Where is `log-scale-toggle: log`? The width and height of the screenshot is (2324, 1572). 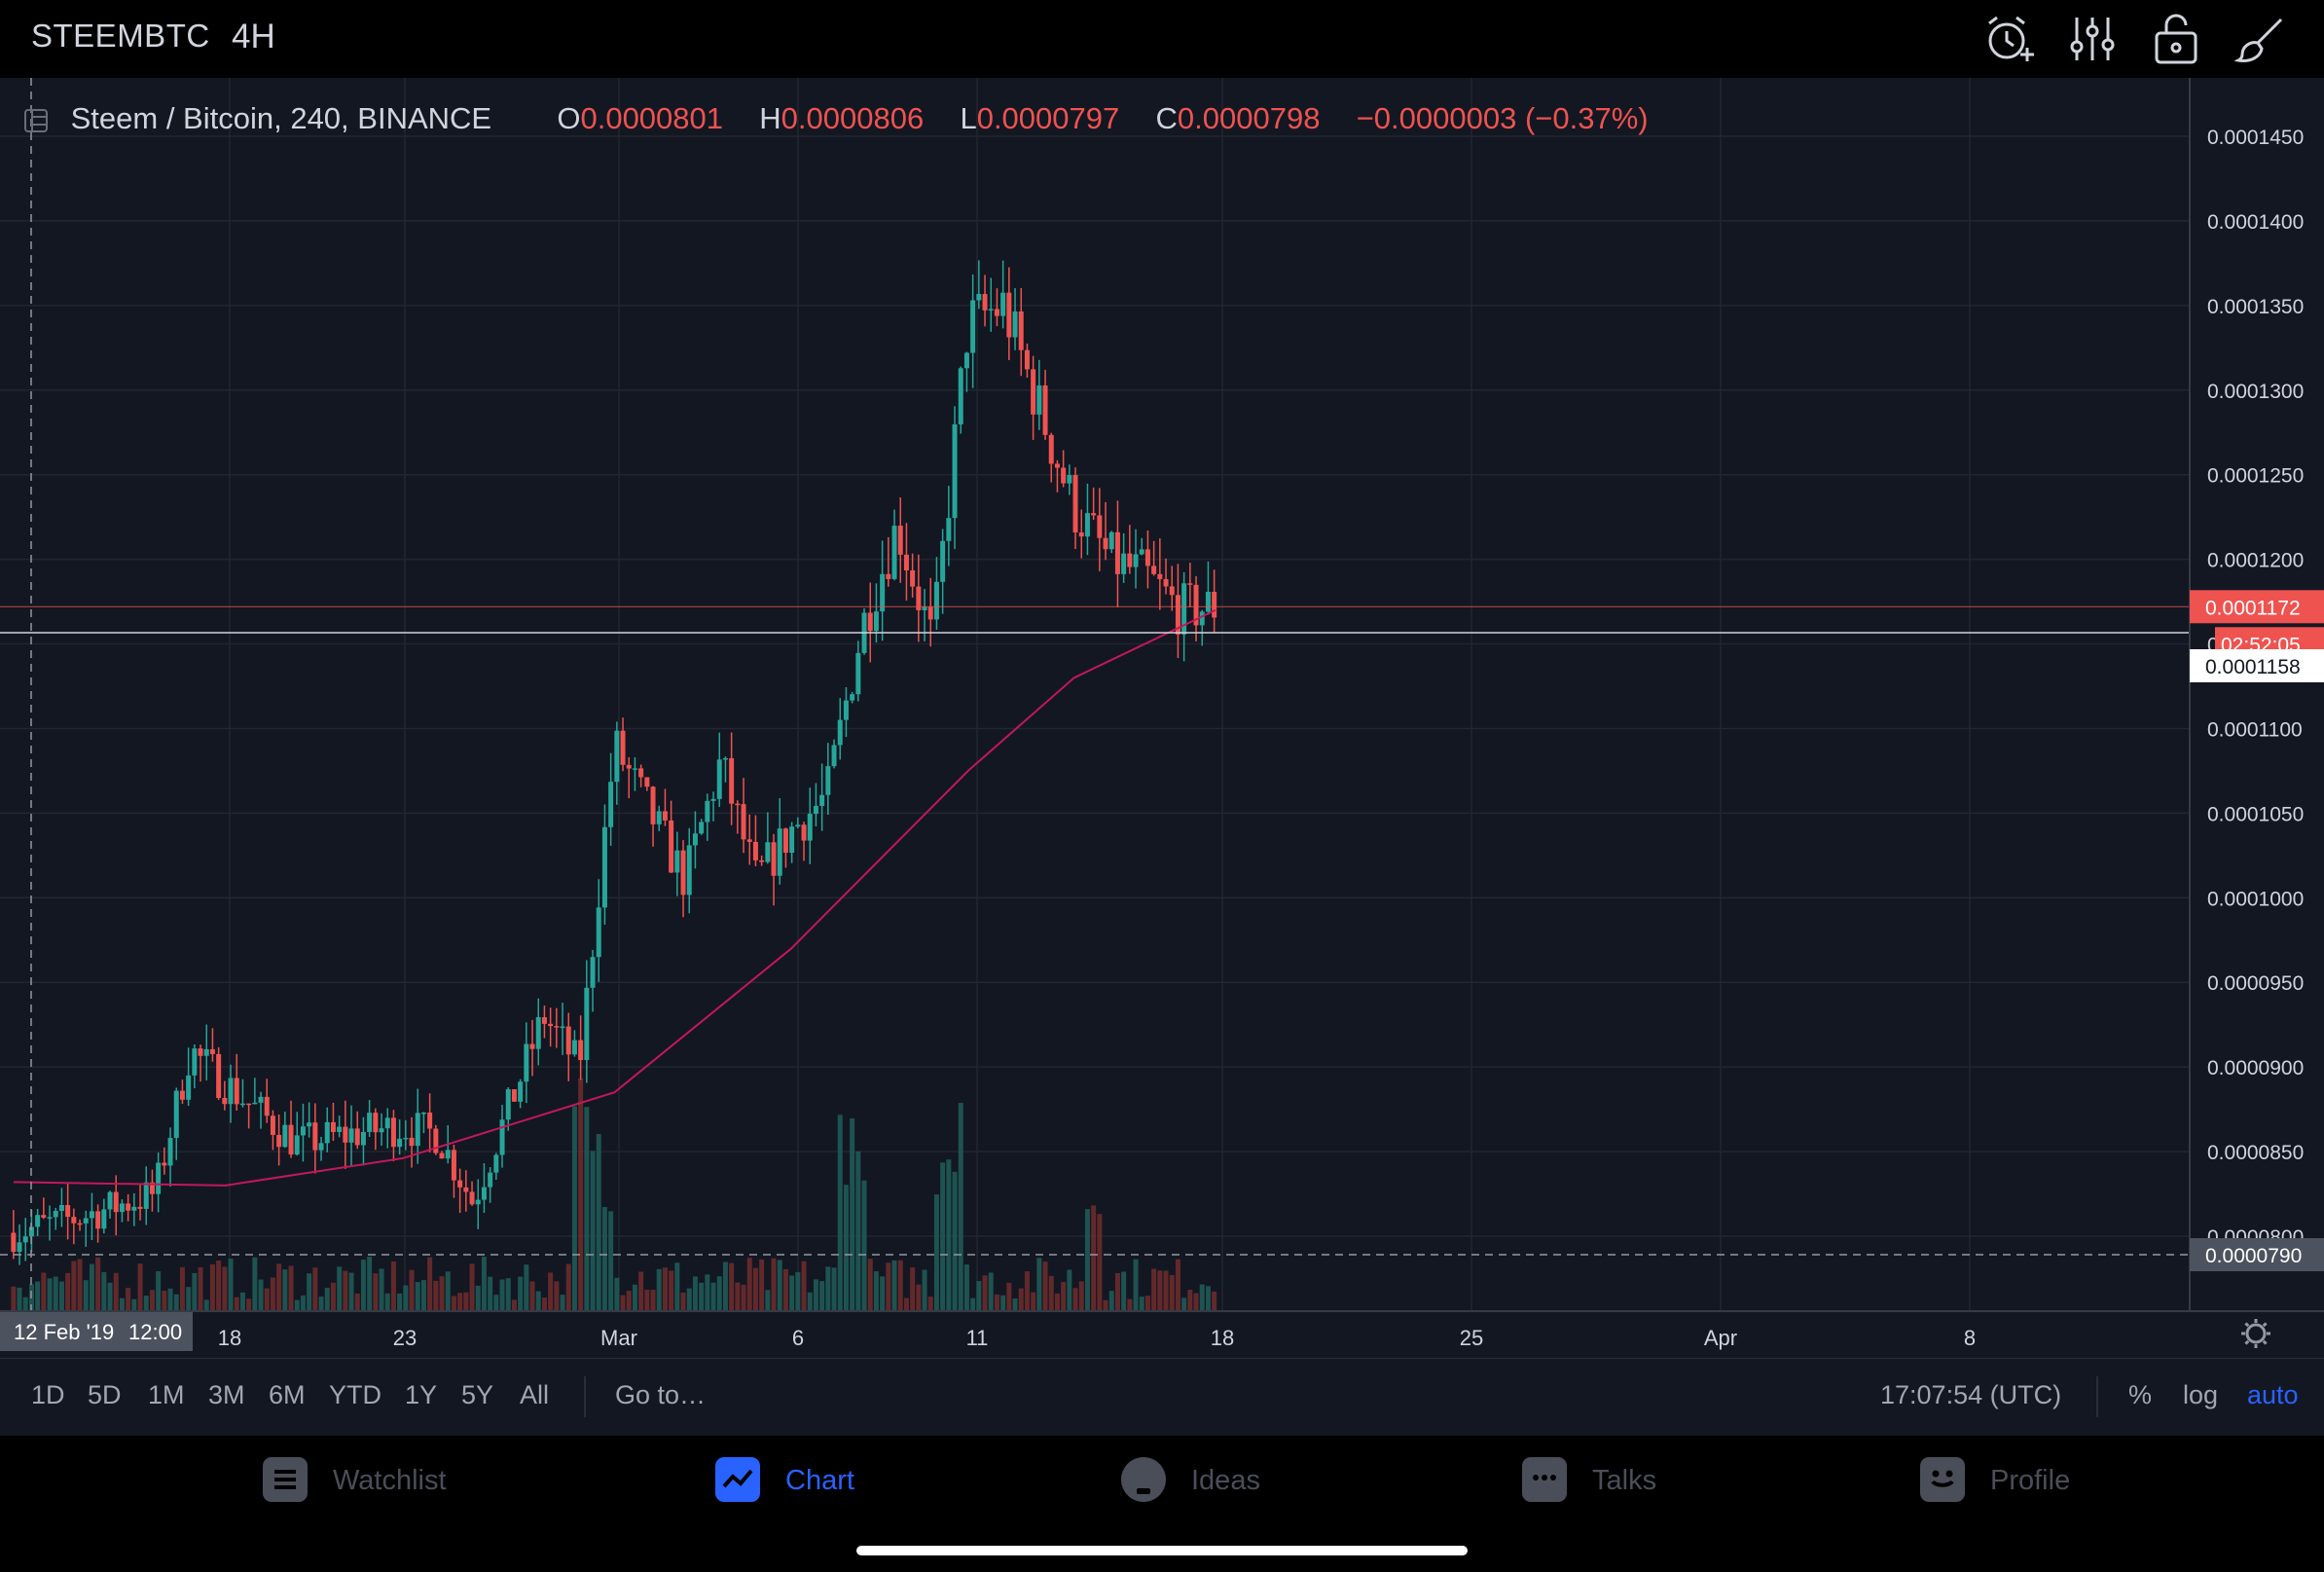
log-scale-toggle: log is located at coordinates (2201, 1394).